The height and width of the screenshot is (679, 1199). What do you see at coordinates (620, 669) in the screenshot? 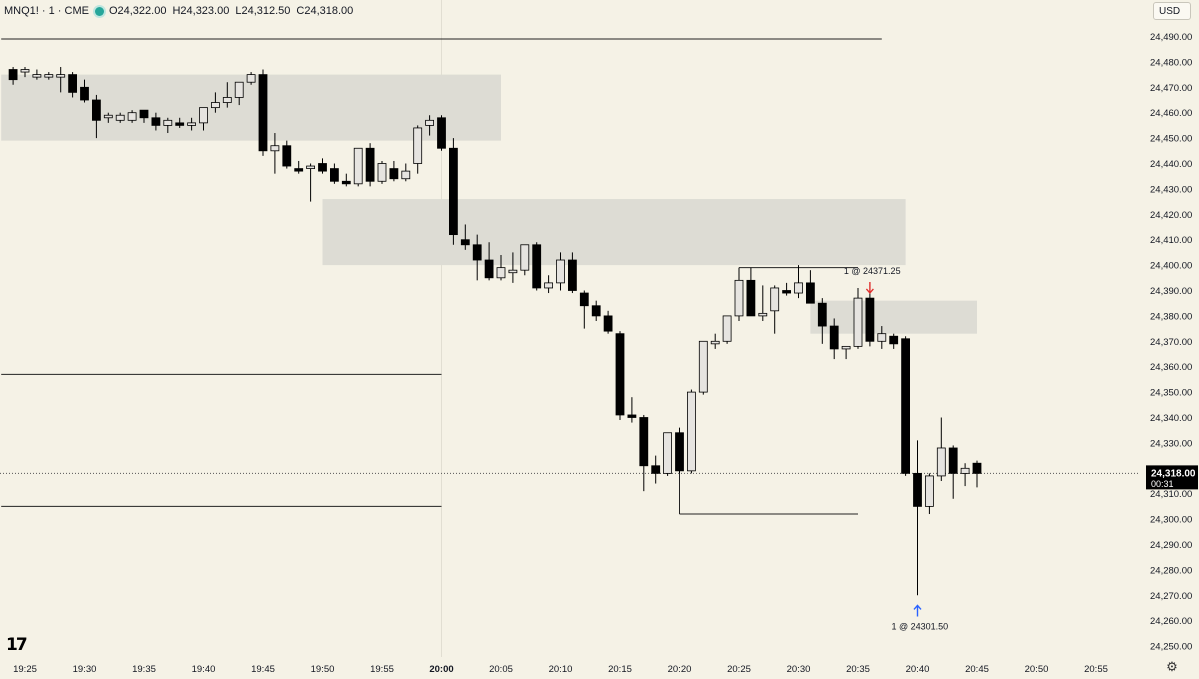
I see `x-tick-label: 20:15` at bounding box center [620, 669].